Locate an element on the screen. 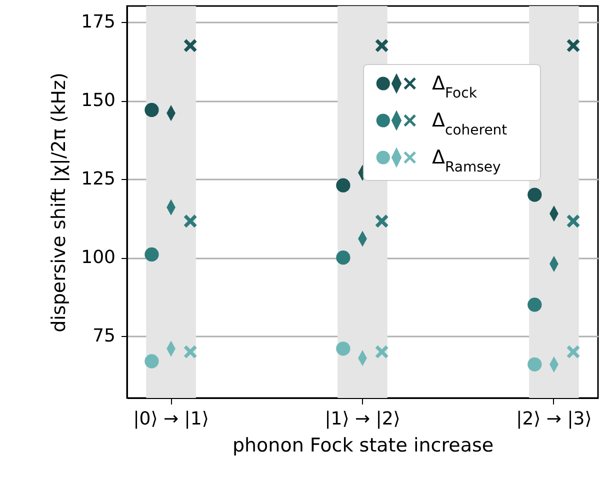 This screenshot has width=608, height=486. y-axis-title: dispersive shift |χ|/2π (kHz) is located at coordinates (59, 202).